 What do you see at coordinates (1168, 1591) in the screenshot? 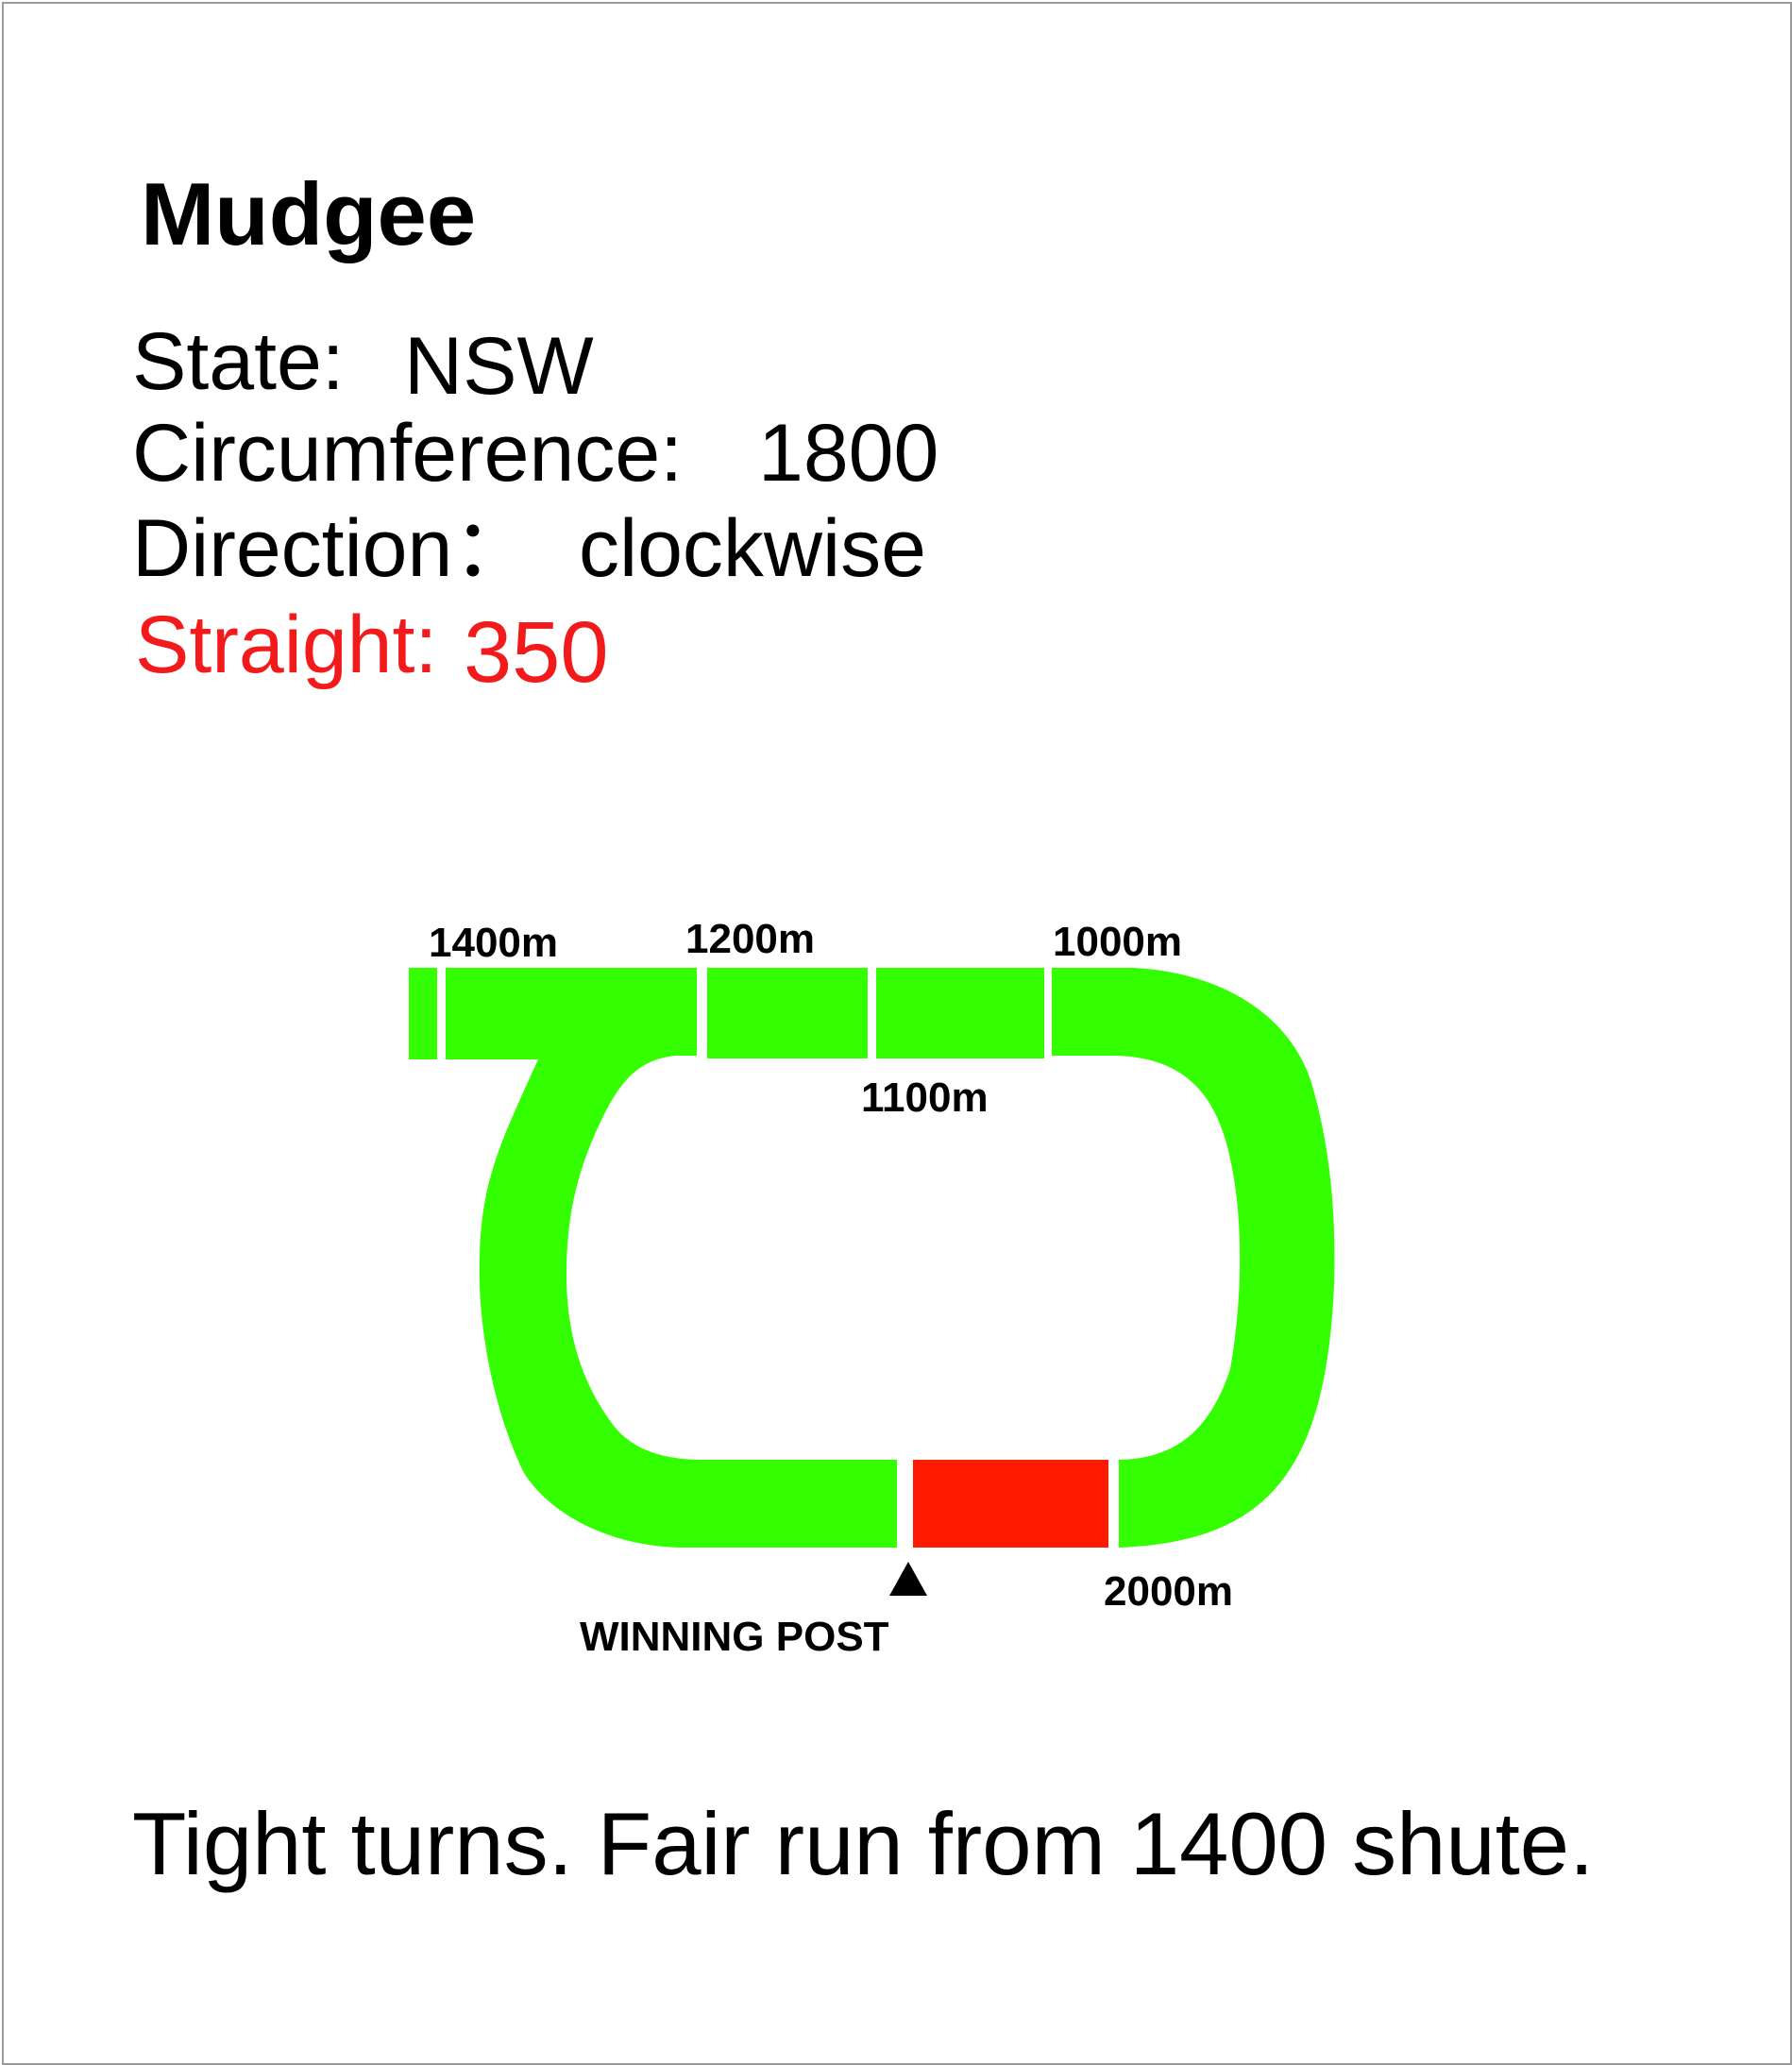
I see `marker-2000m: 2000m` at bounding box center [1168, 1591].